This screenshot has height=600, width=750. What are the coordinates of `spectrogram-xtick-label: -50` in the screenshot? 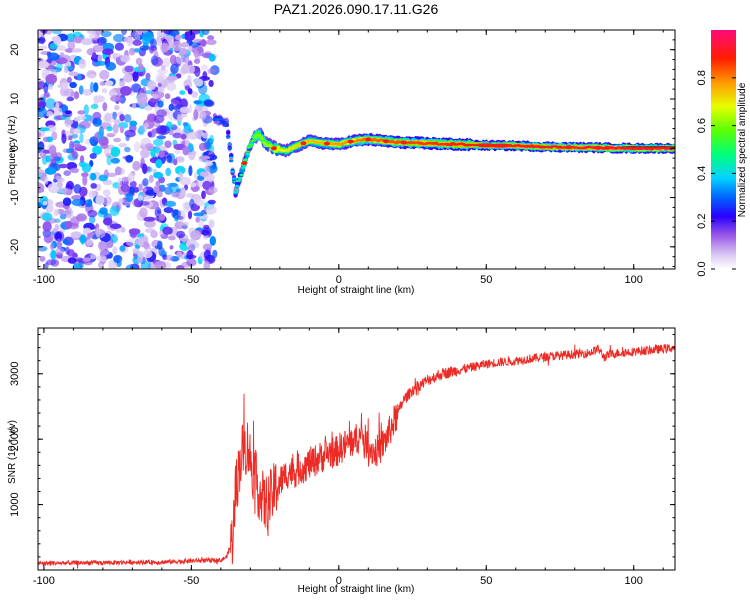 It's located at (191, 280).